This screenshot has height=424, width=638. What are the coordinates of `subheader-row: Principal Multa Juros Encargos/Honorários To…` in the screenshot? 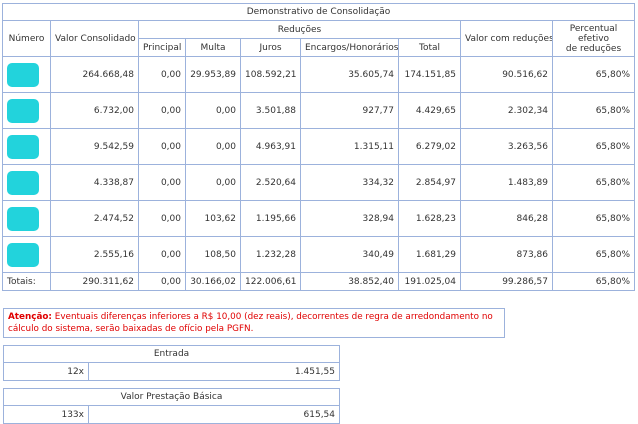 It's located at (319, 47).